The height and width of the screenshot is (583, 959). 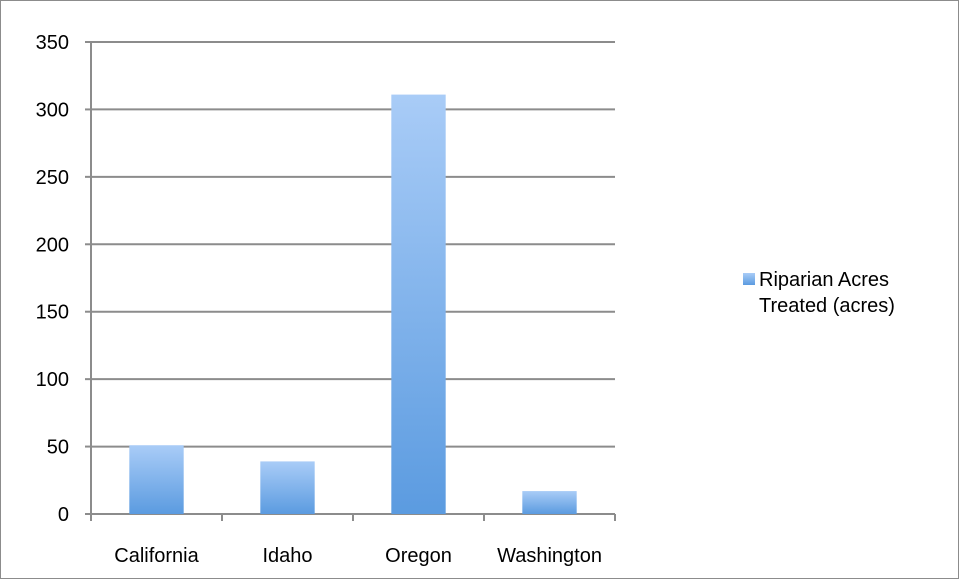 What do you see at coordinates (52, 178) in the screenshot?
I see `y-tick-label: 250` at bounding box center [52, 178].